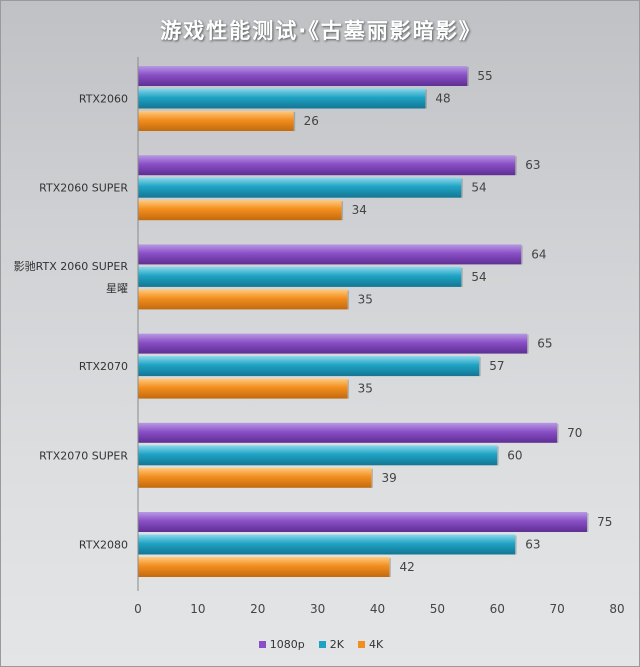 The width and height of the screenshot is (640, 667). I want to click on data-label: 26, so click(311, 121).